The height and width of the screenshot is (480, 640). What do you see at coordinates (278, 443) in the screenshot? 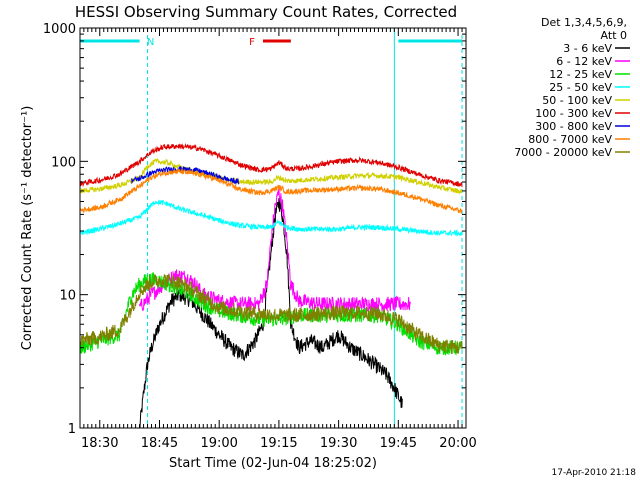
I see `x-tick-label: 19:15` at bounding box center [278, 443].